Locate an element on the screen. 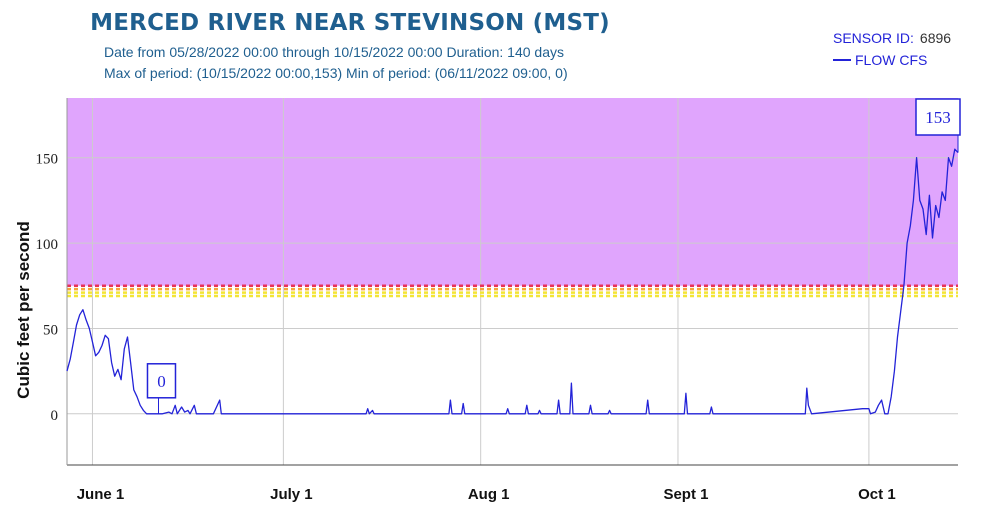  y-tick-label: 100 is located at coordinates (47, 245).